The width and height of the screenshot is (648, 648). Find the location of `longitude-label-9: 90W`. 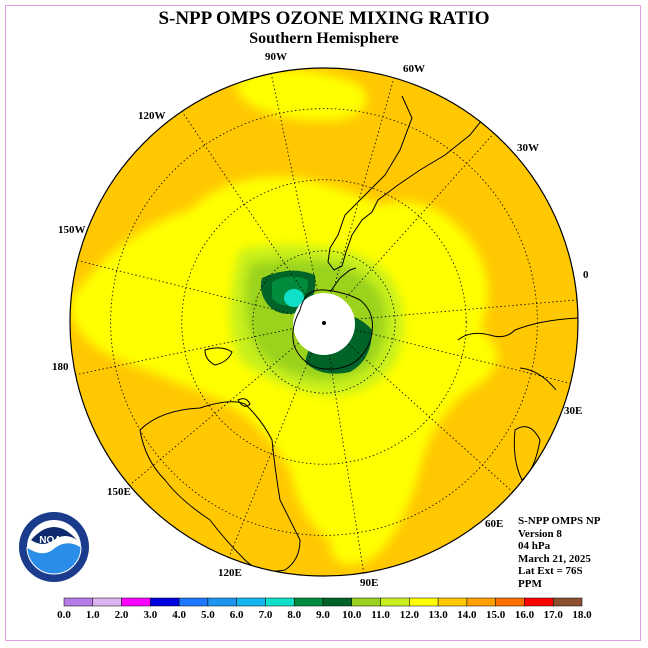

longitude-label-9: 90W is located at coordinates (276, 57).